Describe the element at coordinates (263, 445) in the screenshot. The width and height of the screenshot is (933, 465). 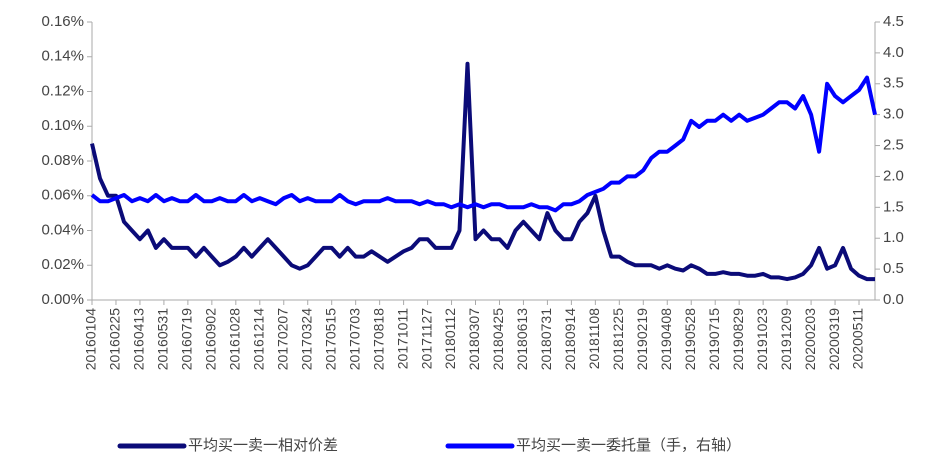
I see `legend-label: 平均买一卖一相对价差` at that location.